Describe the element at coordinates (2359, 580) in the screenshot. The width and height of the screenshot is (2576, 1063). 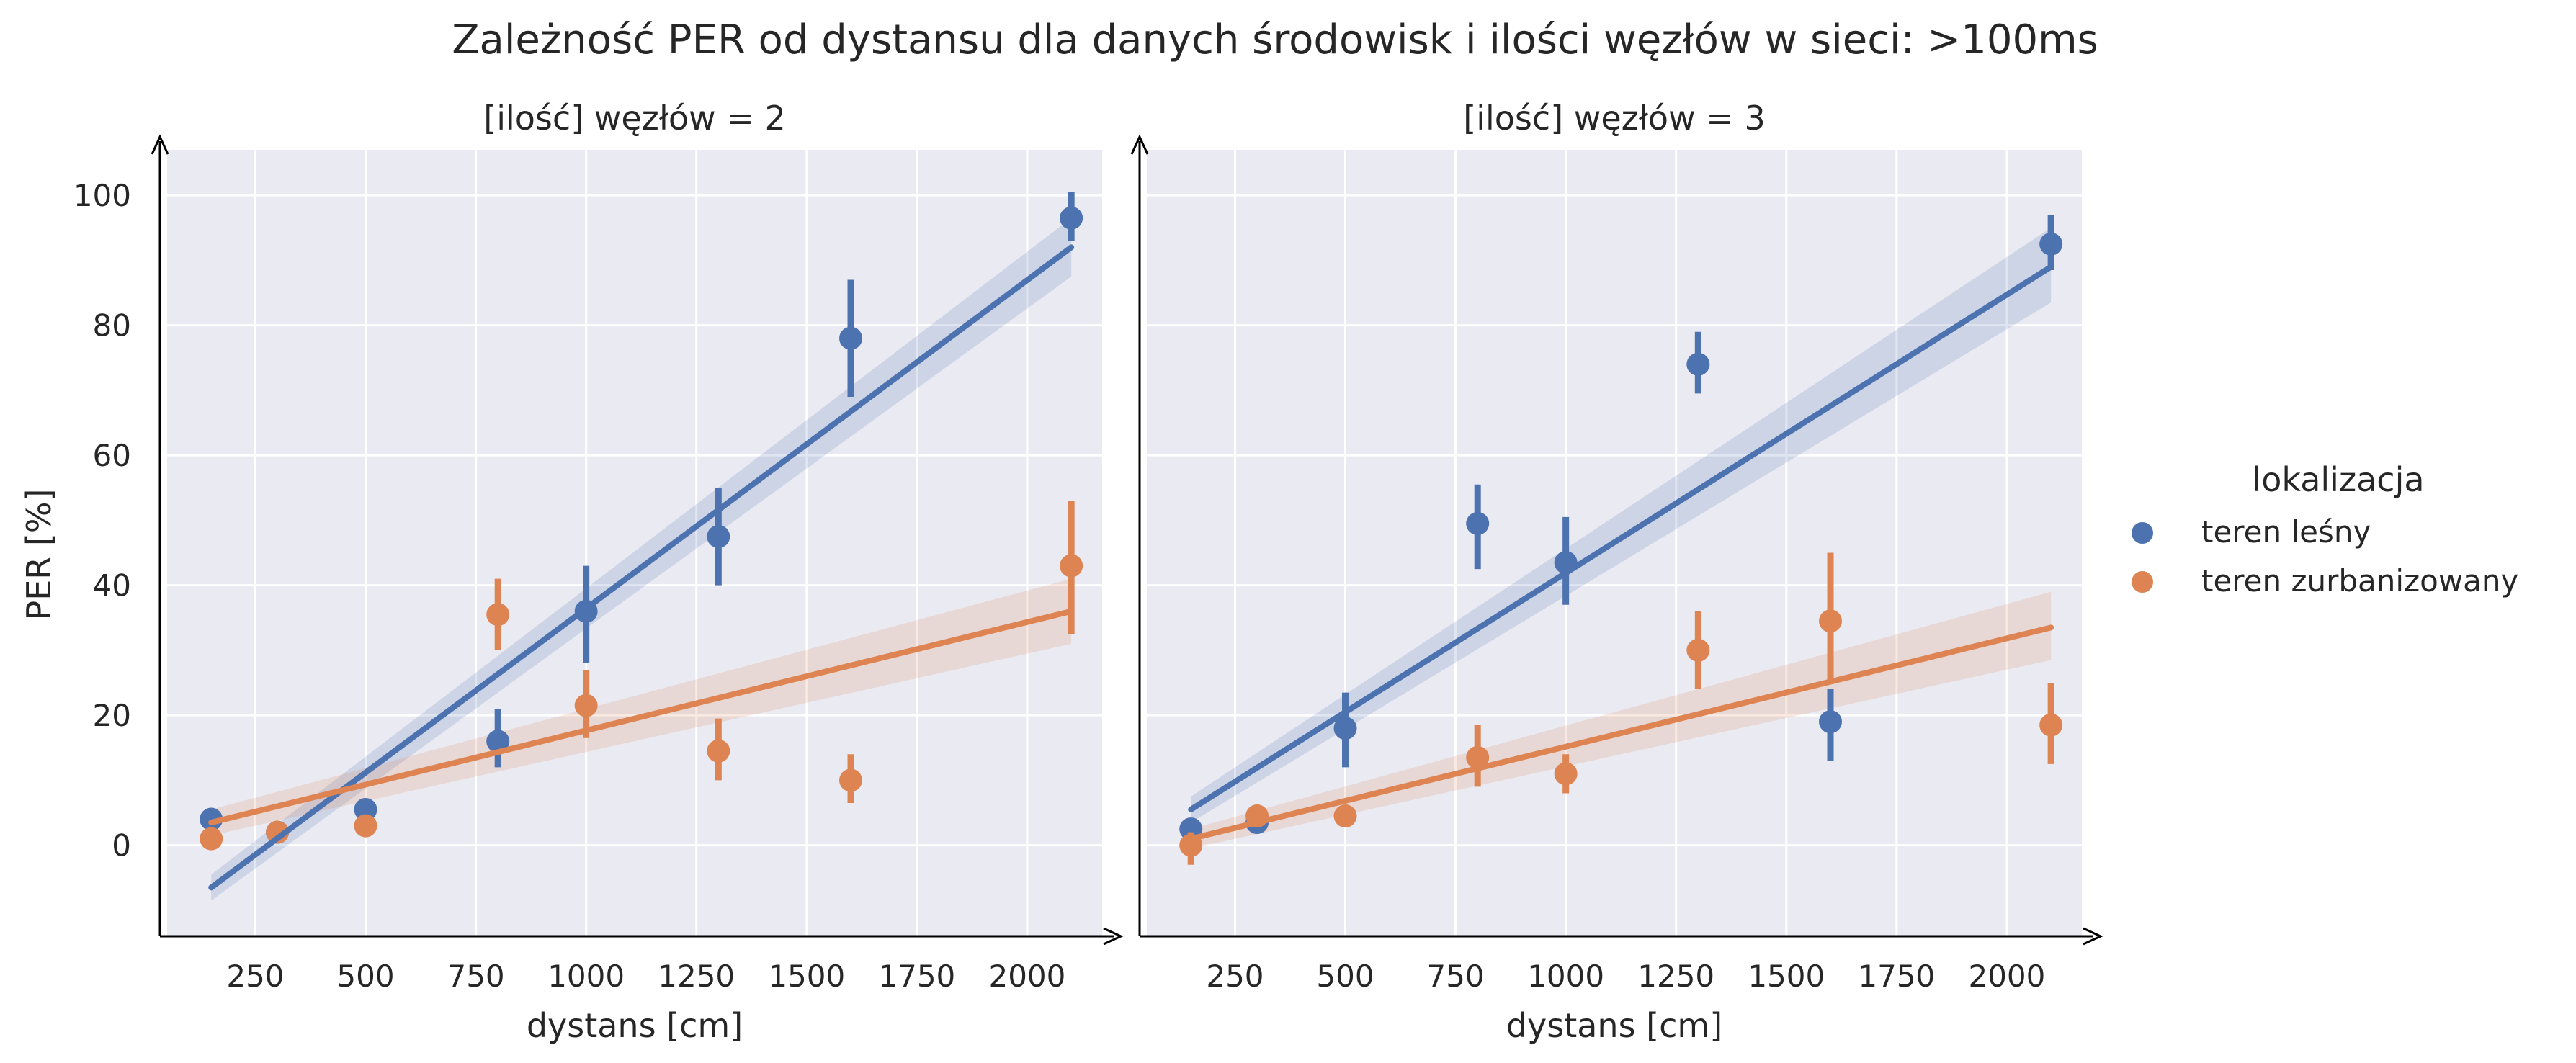
I see `legend-label-teren-zurbanizowany: teren zurbanizowany` at that location.